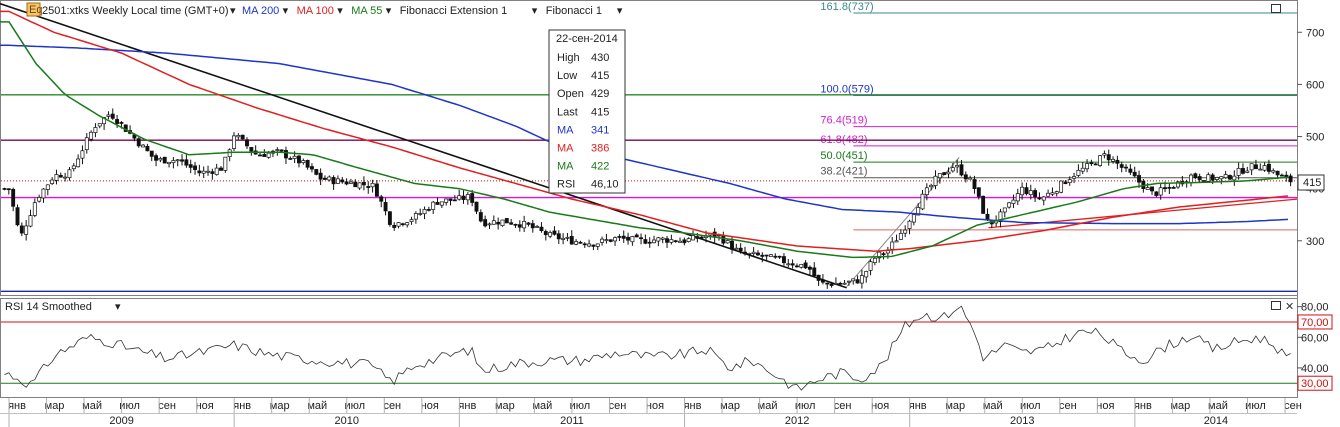  I want to click on year-tick-label: 2012, so click(797, 421).